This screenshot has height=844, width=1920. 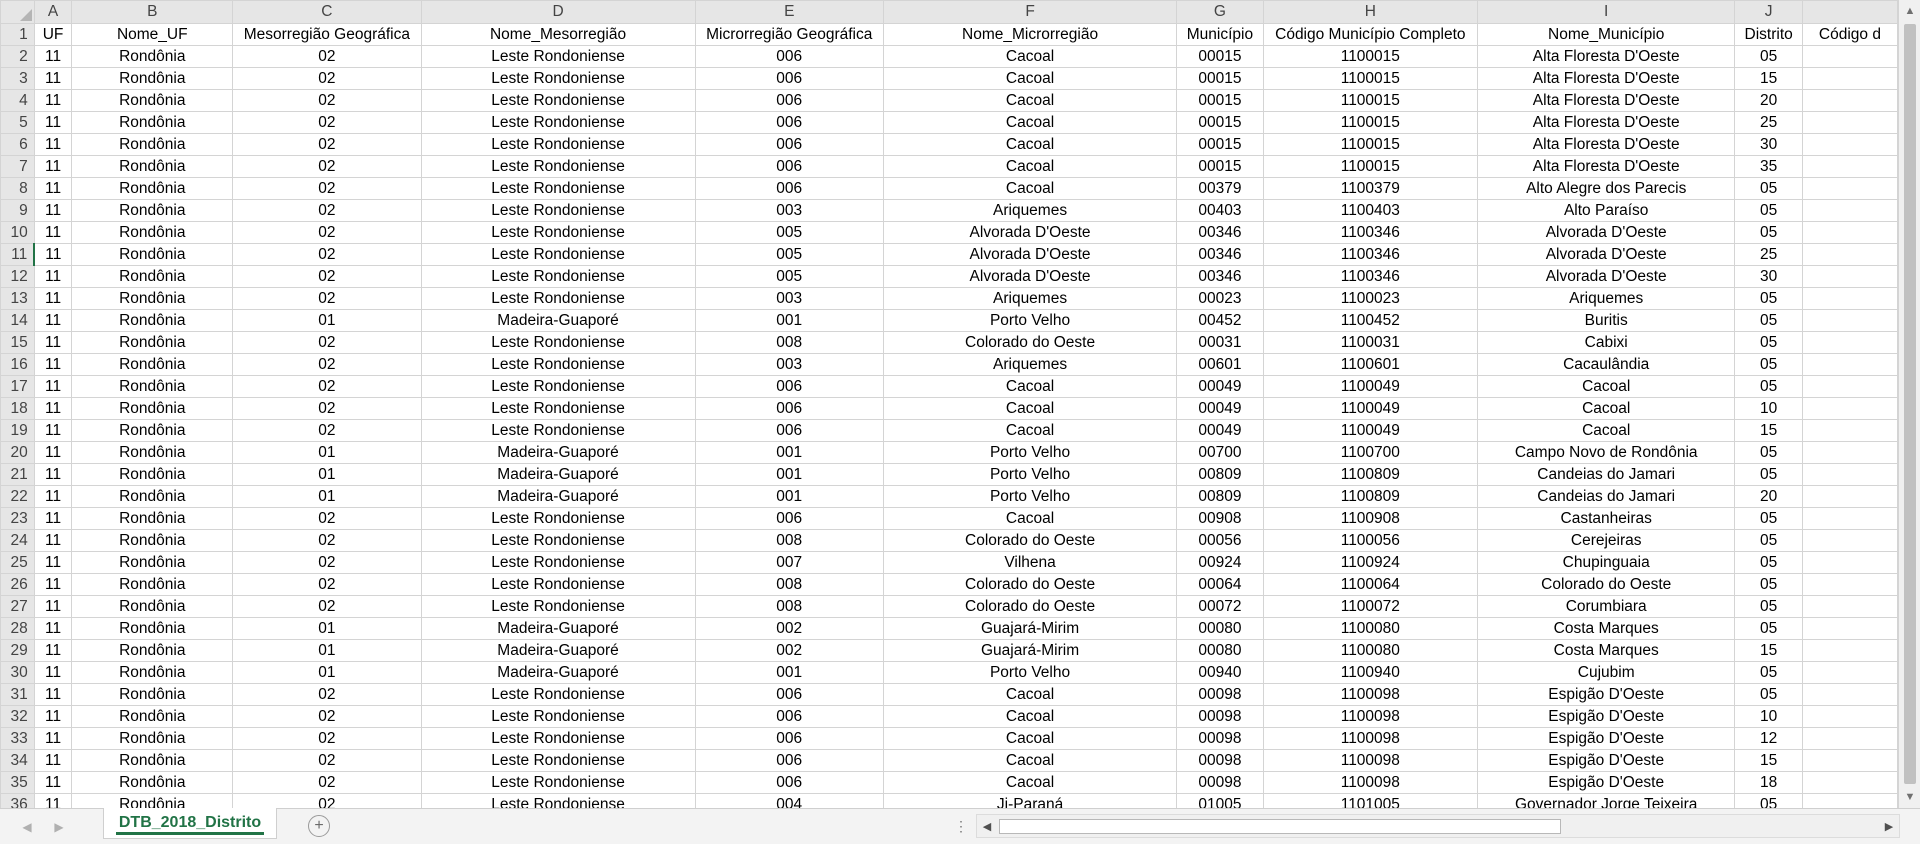 What do you see at coordinates (1220, 122) in the screenshot?
I see `data-cell: 00015` at bounding box center [1220, 122].